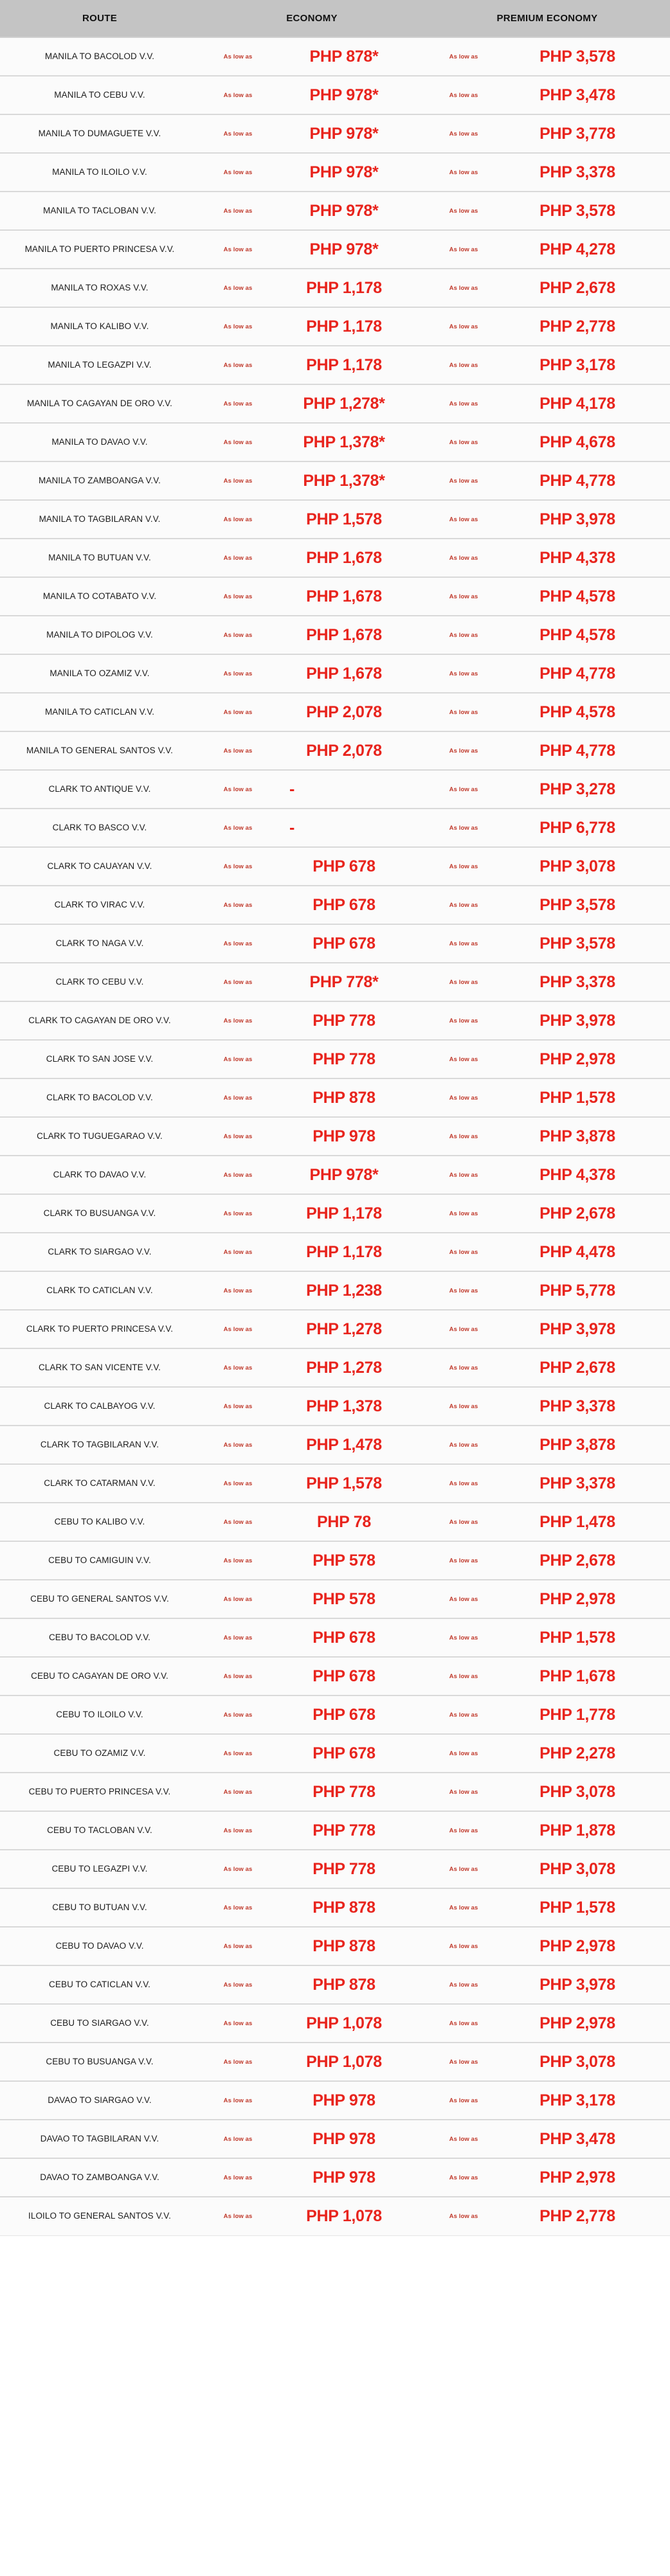 This screenshot has height=2576, width=670. Describe the element at coordinates (577, 1598) in the screenshot. I see `premium-economy-price: PHP 2,978` at that location.